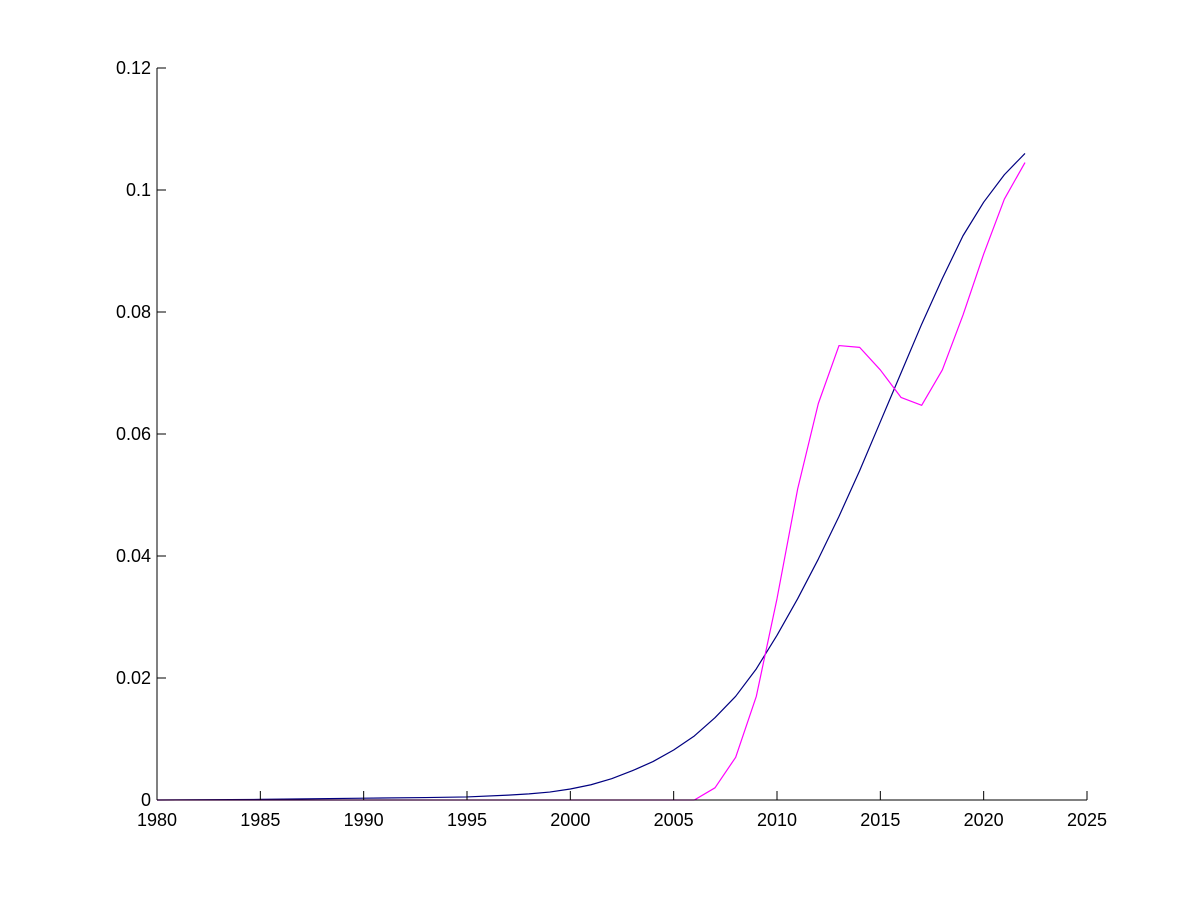  What do you see at coordinates (880, 820) in the screenshot?
I see `x-tick-label: 2015` at bounding box center [880, 820].